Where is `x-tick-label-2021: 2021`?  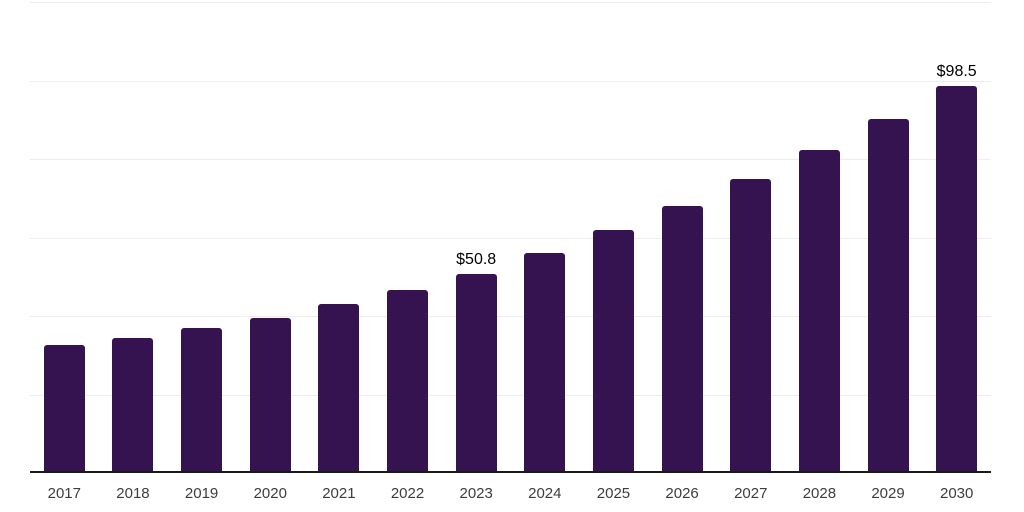 x-tick-label-2021: 2021 is located at coordinates (339, 493).